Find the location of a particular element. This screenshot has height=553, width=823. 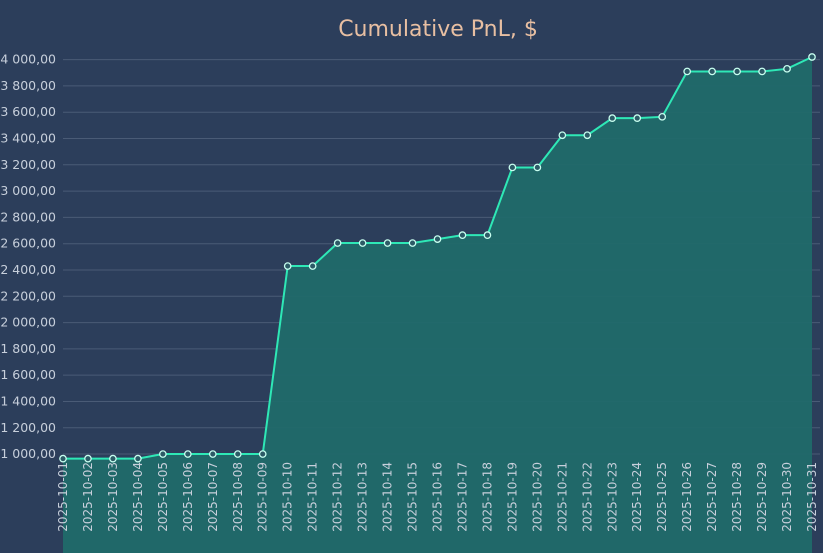

x-tick-label: 2025-10-12 is located at coordinates (338, 497).